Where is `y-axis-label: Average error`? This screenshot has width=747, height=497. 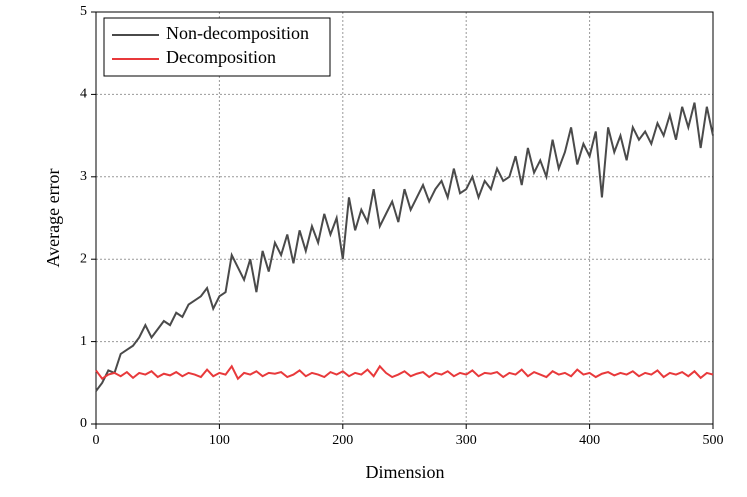 y-axis-label: Average error is located at coordinates (53, 217).